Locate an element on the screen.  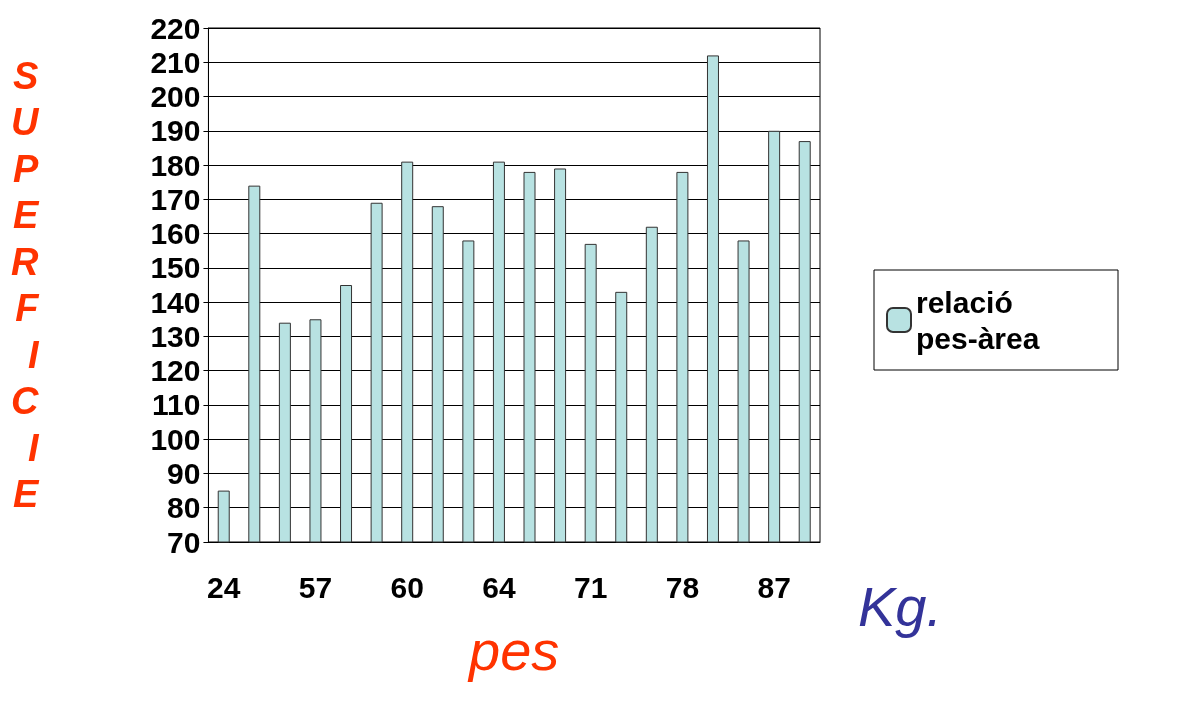
x-tick-label: 57 is located at coordinates (315, 587).